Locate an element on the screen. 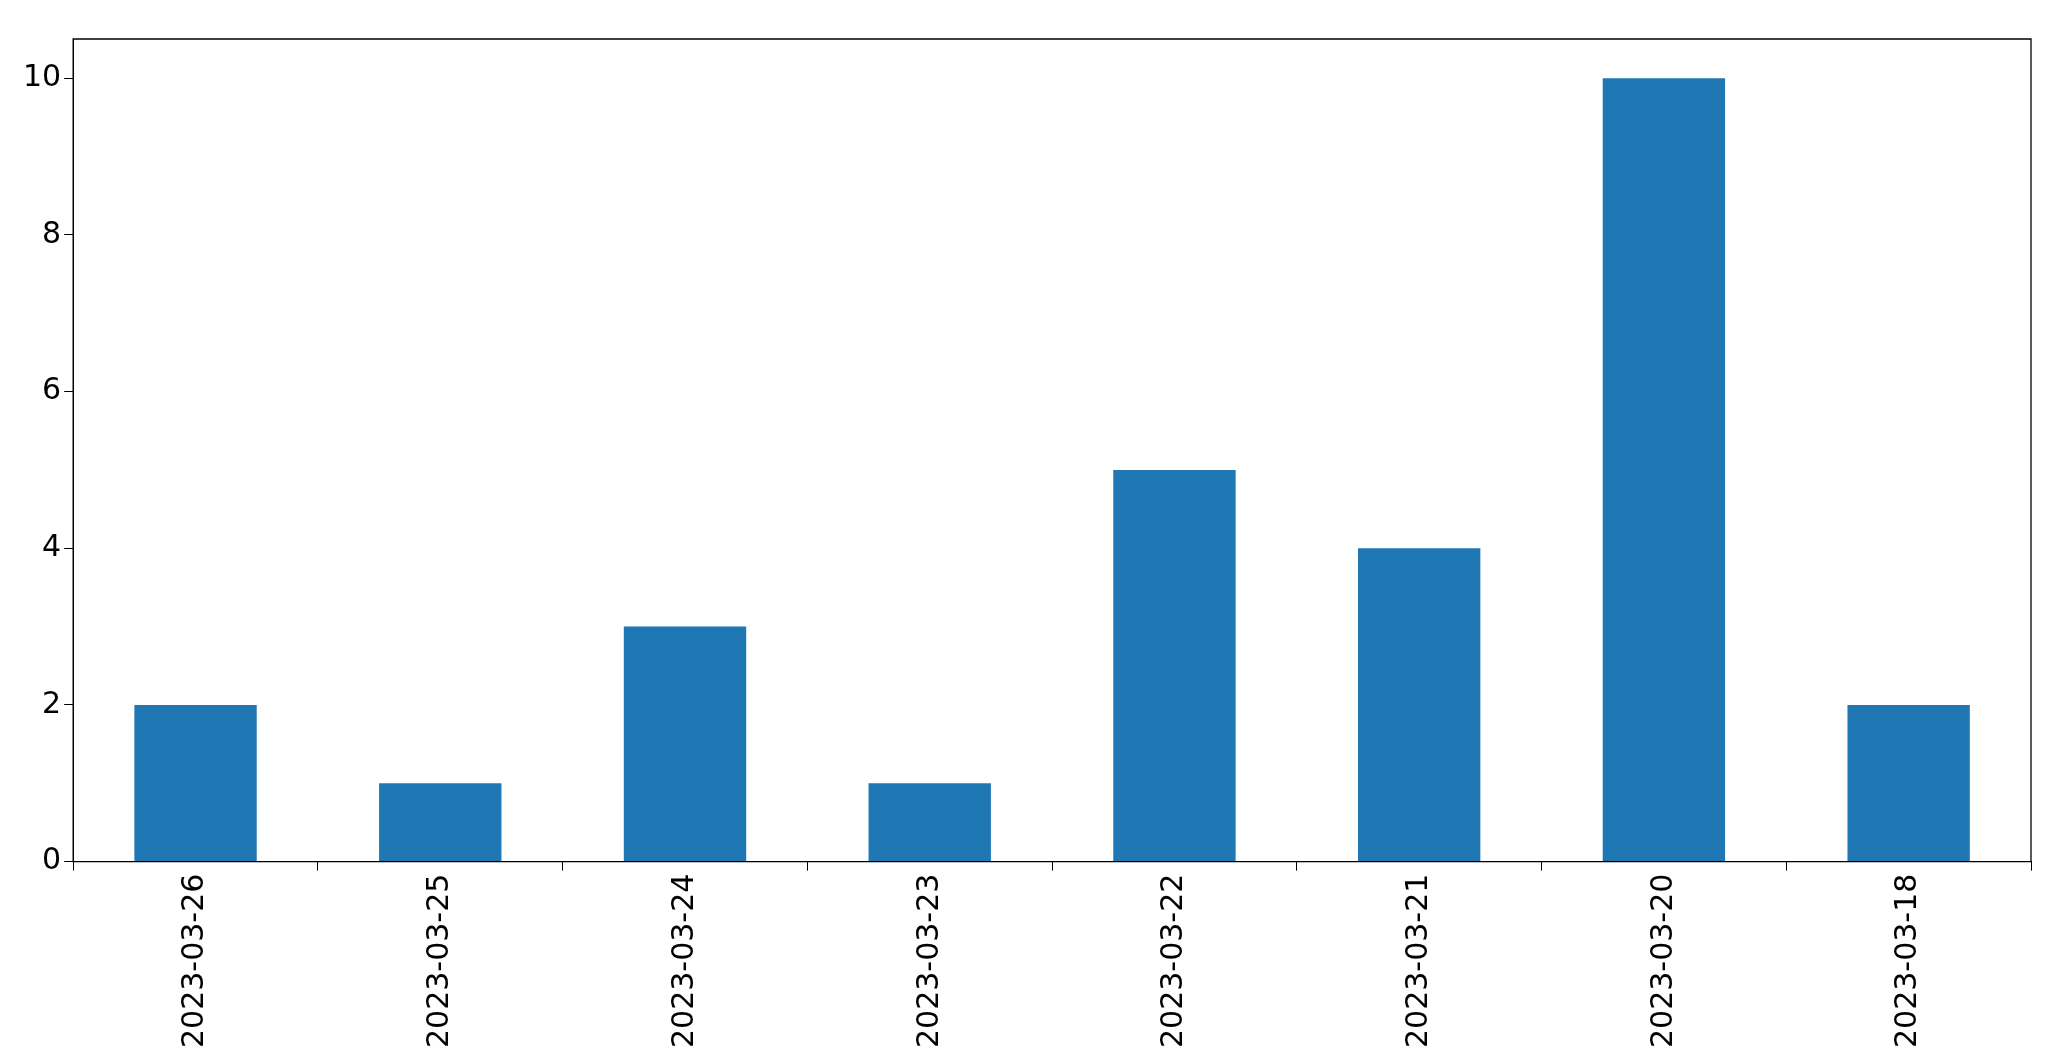 The height and width of the screenshot is (1061, 2071). x-tick-label: 2023-03-18 is located at coordinates (1906, 961).